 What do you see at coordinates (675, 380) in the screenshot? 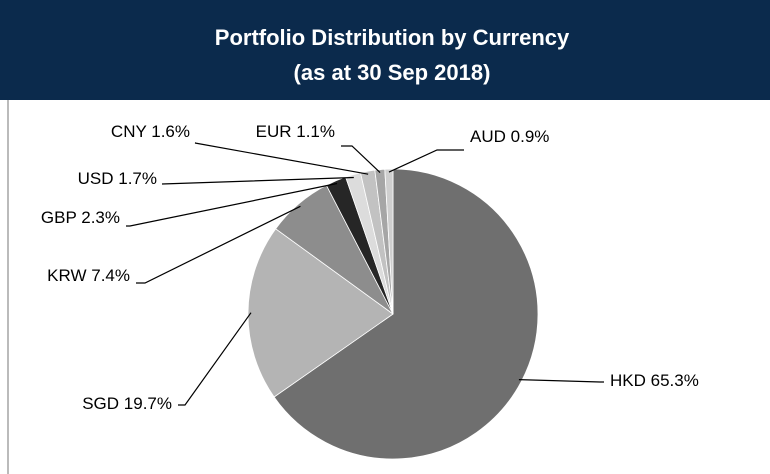
I see `slice-value: 65.3%` at bounding box center [675, 380].